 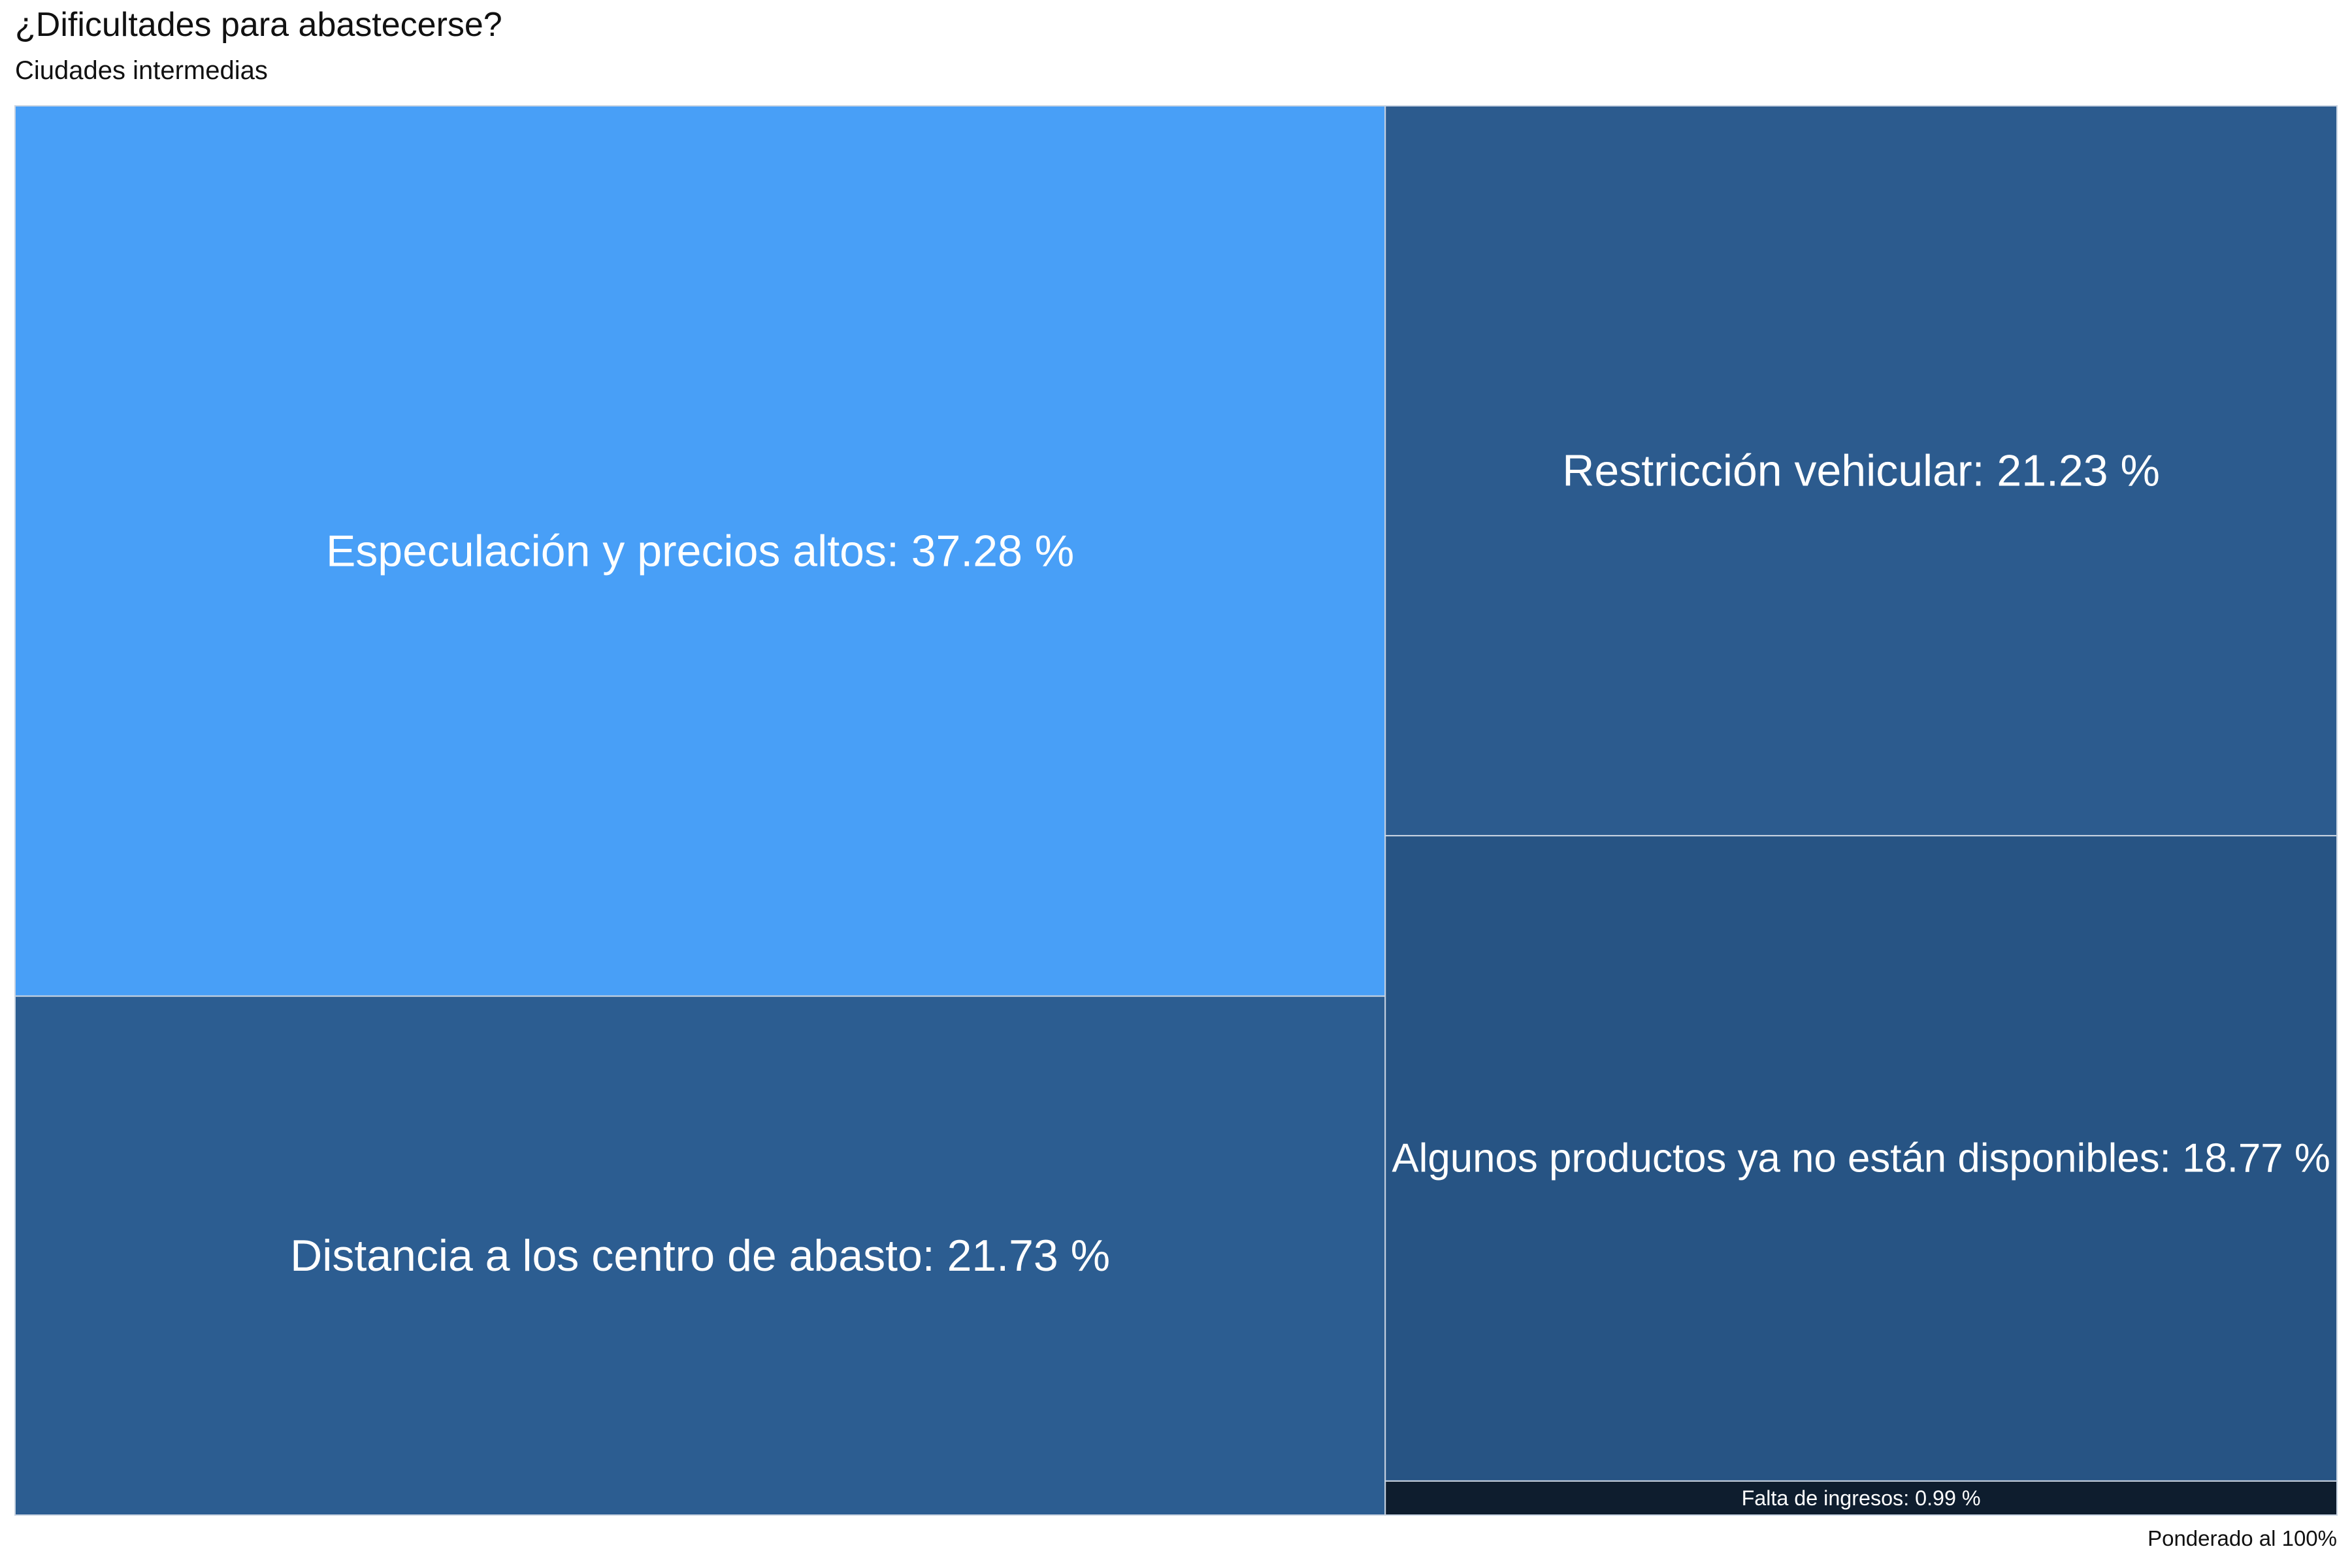 I want to click on treemap-label-especulacion-y-precios-altos: Especulación y precios altos: 37.28 %, so click(x=700, y=551).